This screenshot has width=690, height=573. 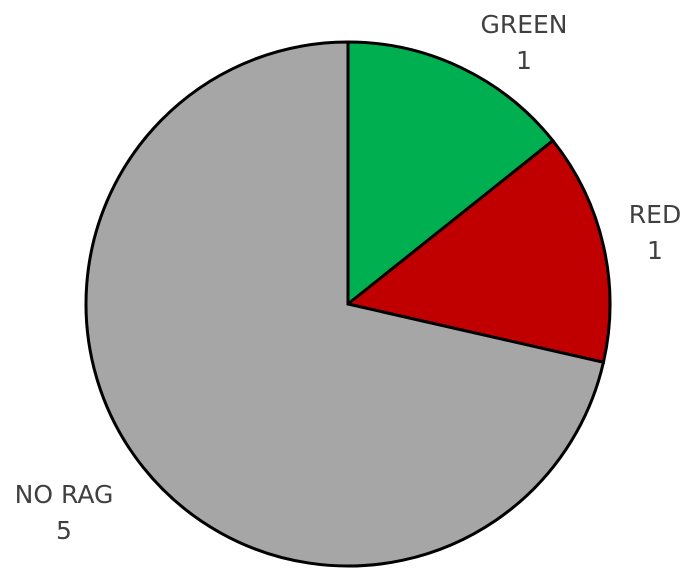 What do you see at coordinates (655, 214) in the screenshot?
I see `data-label-category-red: RED` at bounding box center [655, 214].